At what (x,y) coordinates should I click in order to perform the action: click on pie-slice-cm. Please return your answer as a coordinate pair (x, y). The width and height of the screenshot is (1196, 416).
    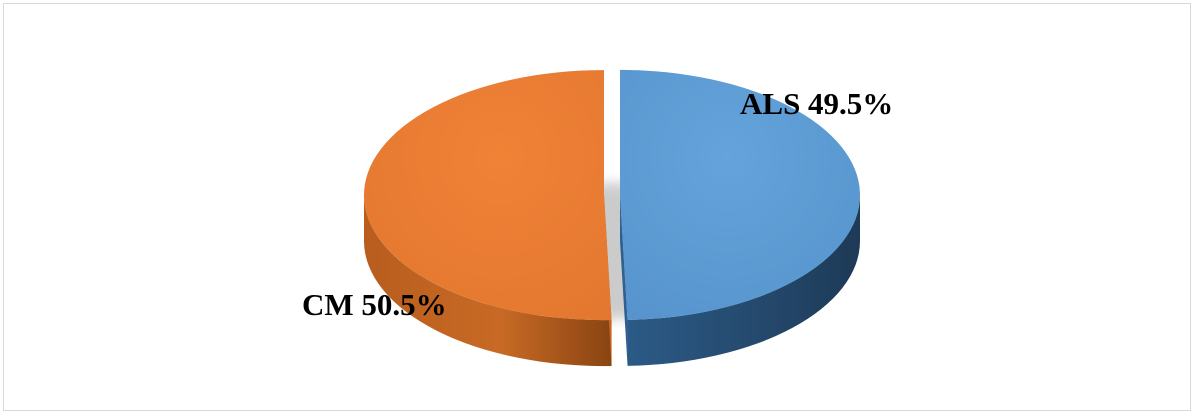
    Looking at the image, I should click on (488, 195).